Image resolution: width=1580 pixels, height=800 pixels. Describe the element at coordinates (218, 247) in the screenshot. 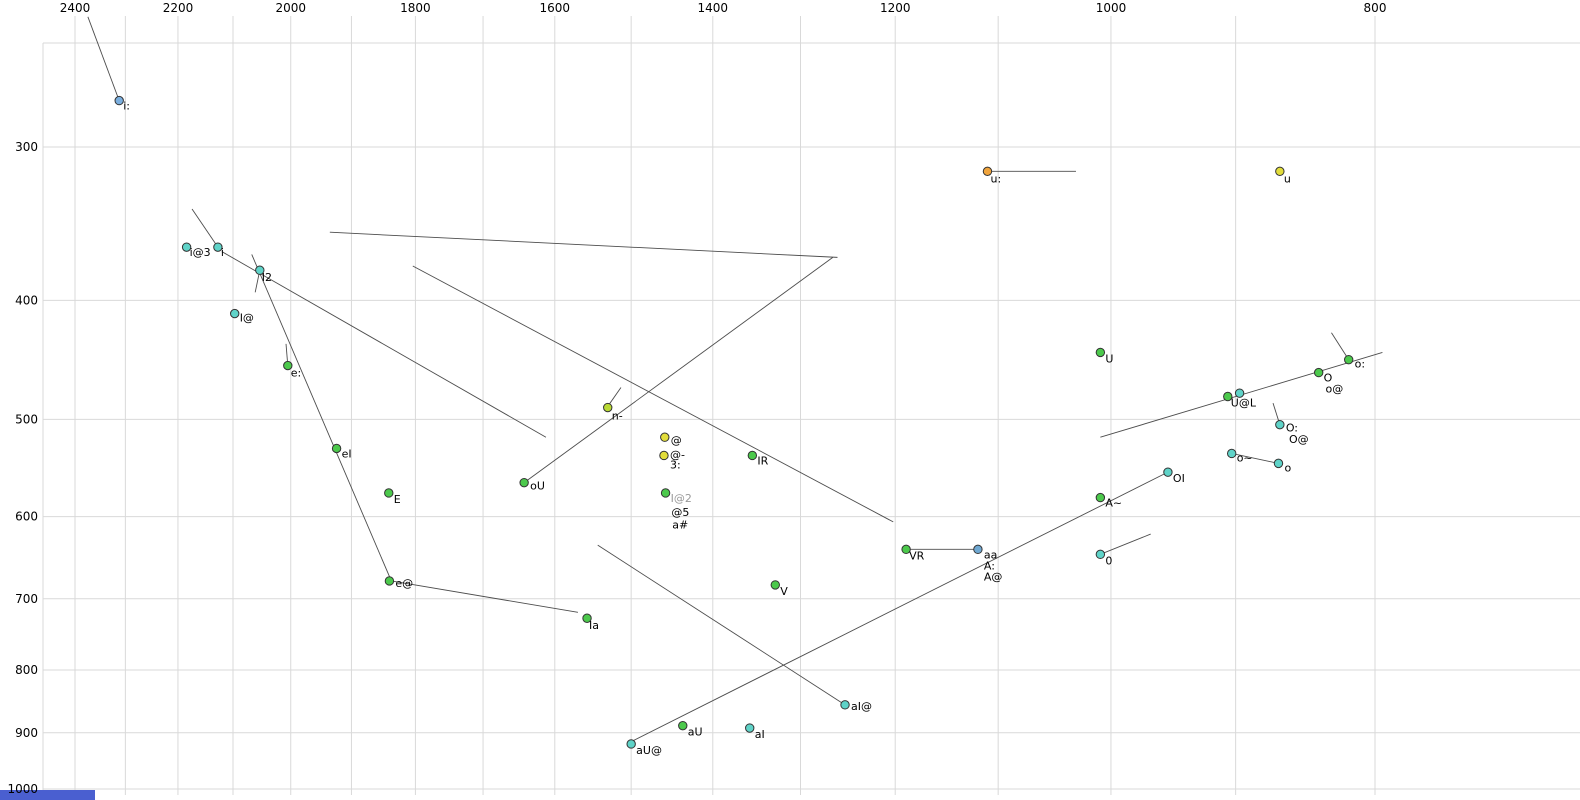

I see `vowel-point-i` at that location.